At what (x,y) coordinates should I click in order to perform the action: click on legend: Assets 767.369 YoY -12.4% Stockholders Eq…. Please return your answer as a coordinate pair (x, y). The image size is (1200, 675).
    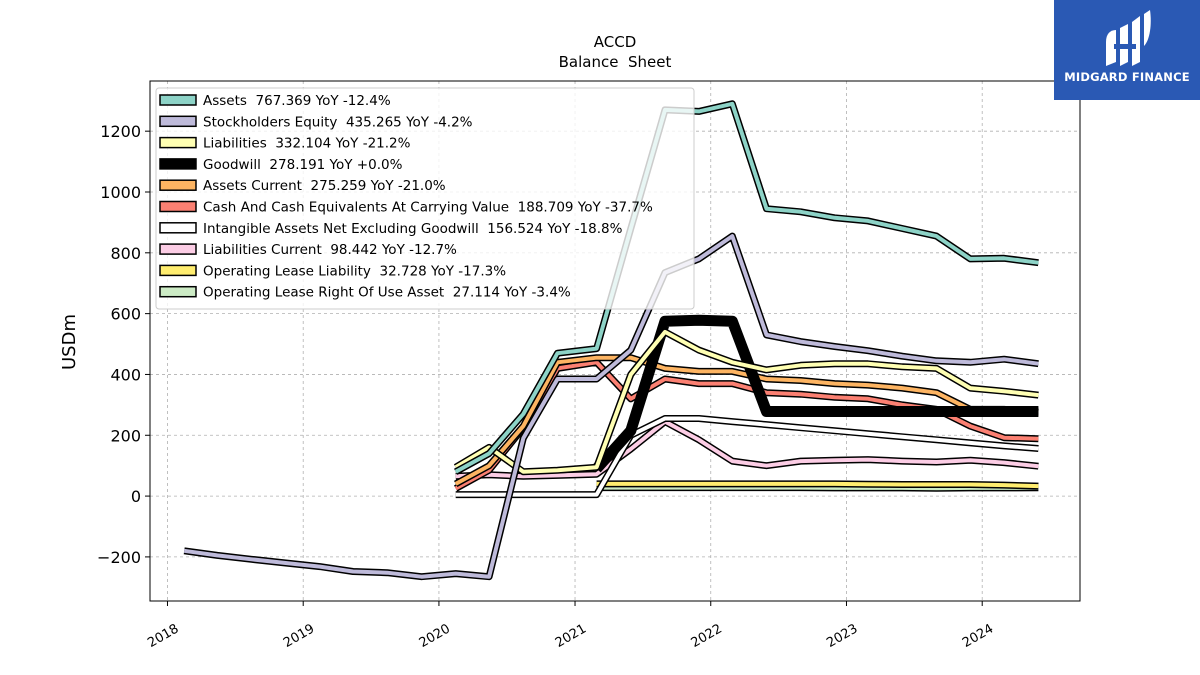
    Looking at the image, I should click on (425, 198).